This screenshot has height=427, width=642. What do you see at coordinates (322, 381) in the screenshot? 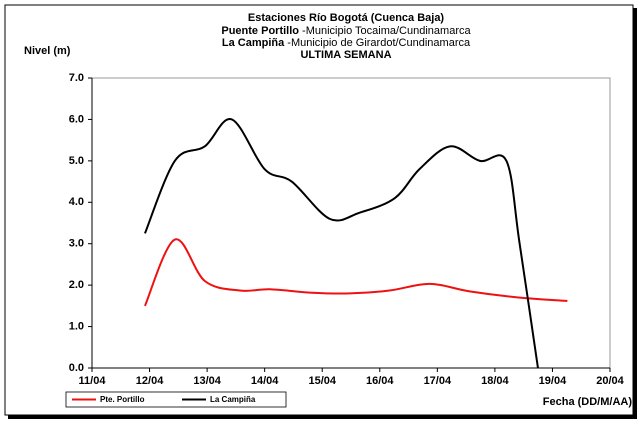
I see `x-tick-label: 15/04` at bounding box center [322, 381].